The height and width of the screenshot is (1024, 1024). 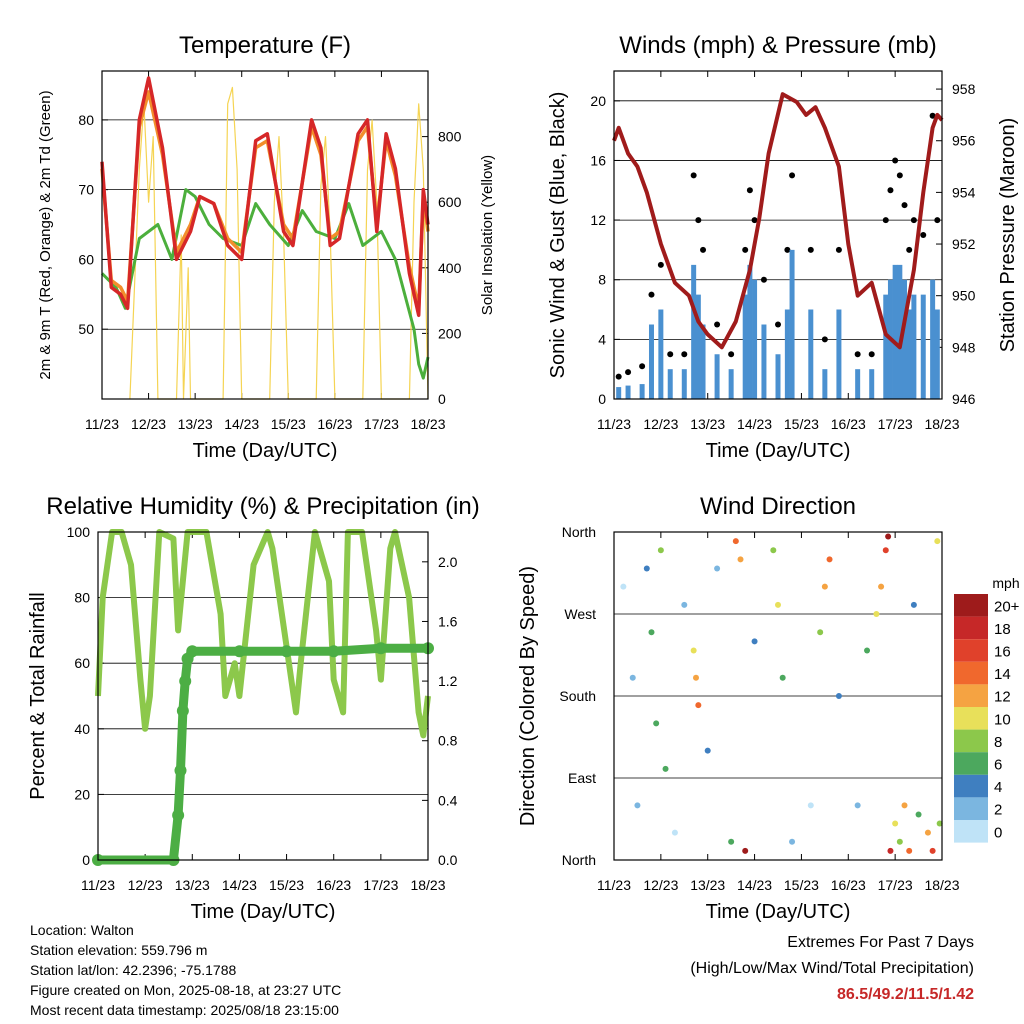 What do you see at coordinates (998, 810) in the screenshot?
I see `colorbar-label: 2` at bounding box center [998, 810].